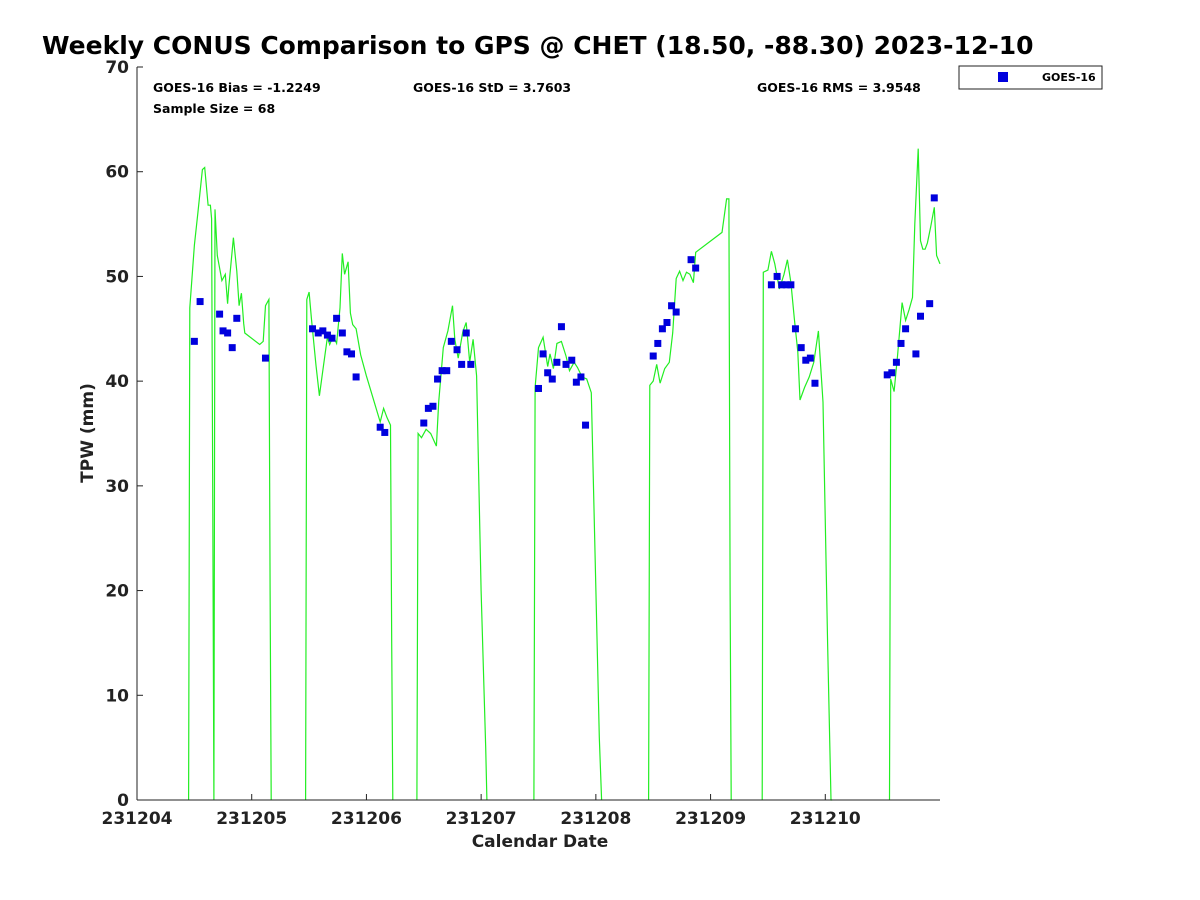  I want to click on sample-size-stat: Sample Size = 68, so click(214, 108).